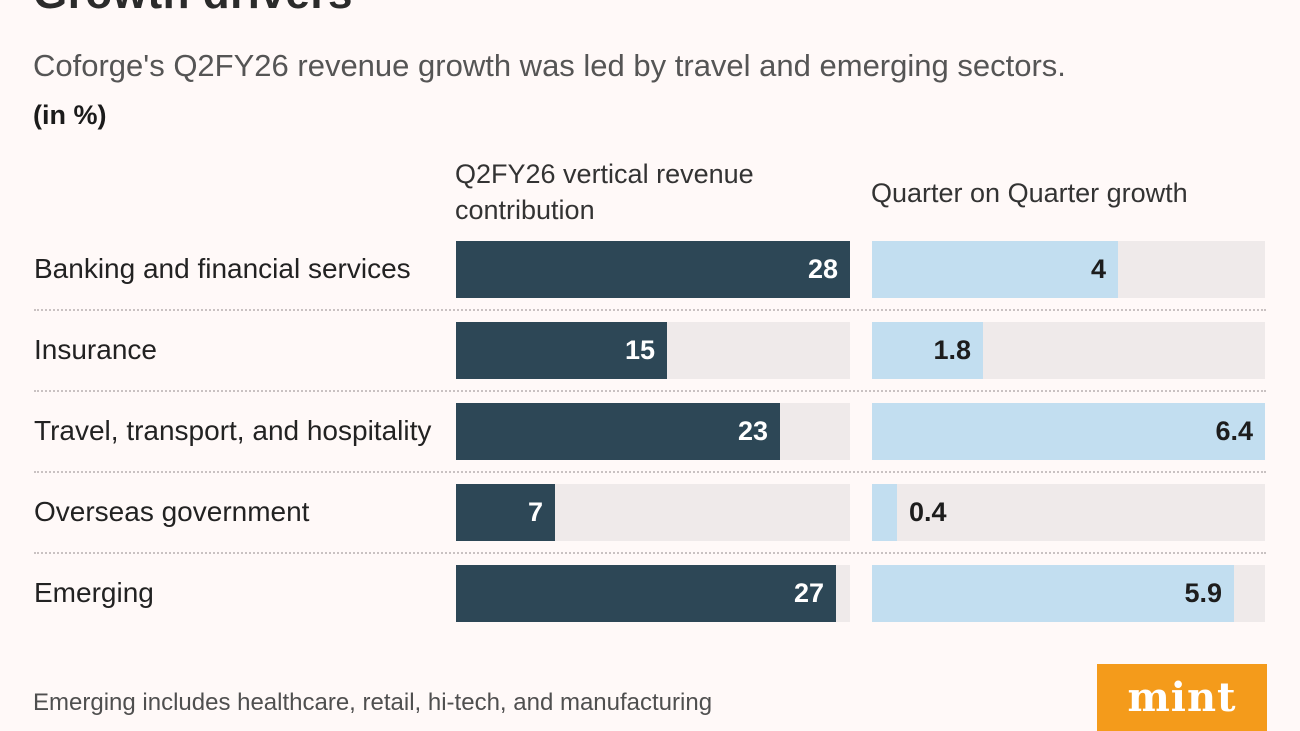 The width and height of the screenshot is (1300, 731). I want to click on growth-value-travel-transport-and-hospitality: 6.4, so click(1234, 431).